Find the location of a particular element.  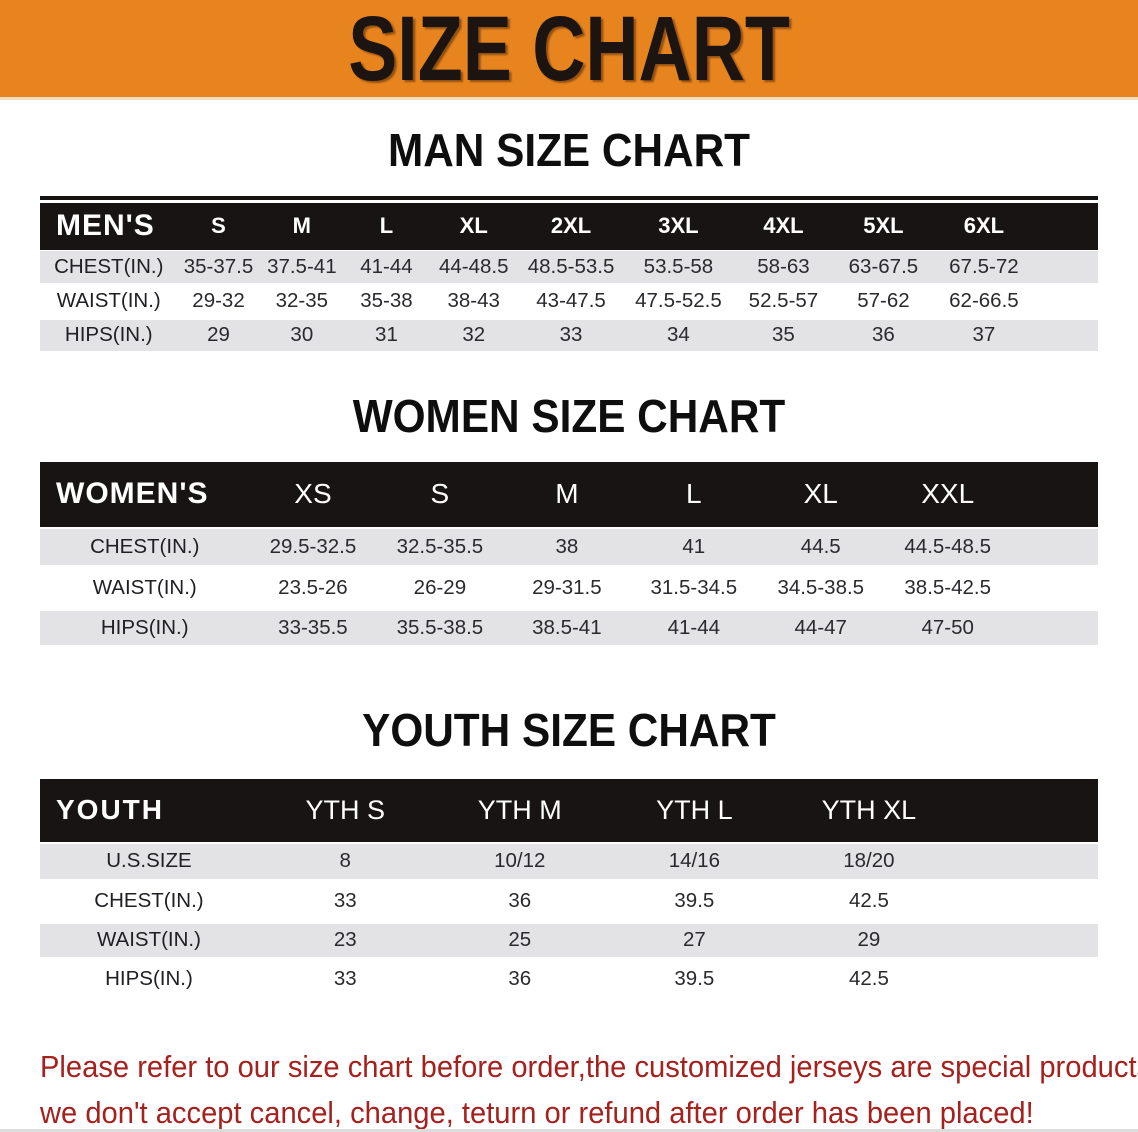

youth-table-header-row: YOUTH YTH S YTH M YTH L YTH XL is located at coordinates (569, 810).